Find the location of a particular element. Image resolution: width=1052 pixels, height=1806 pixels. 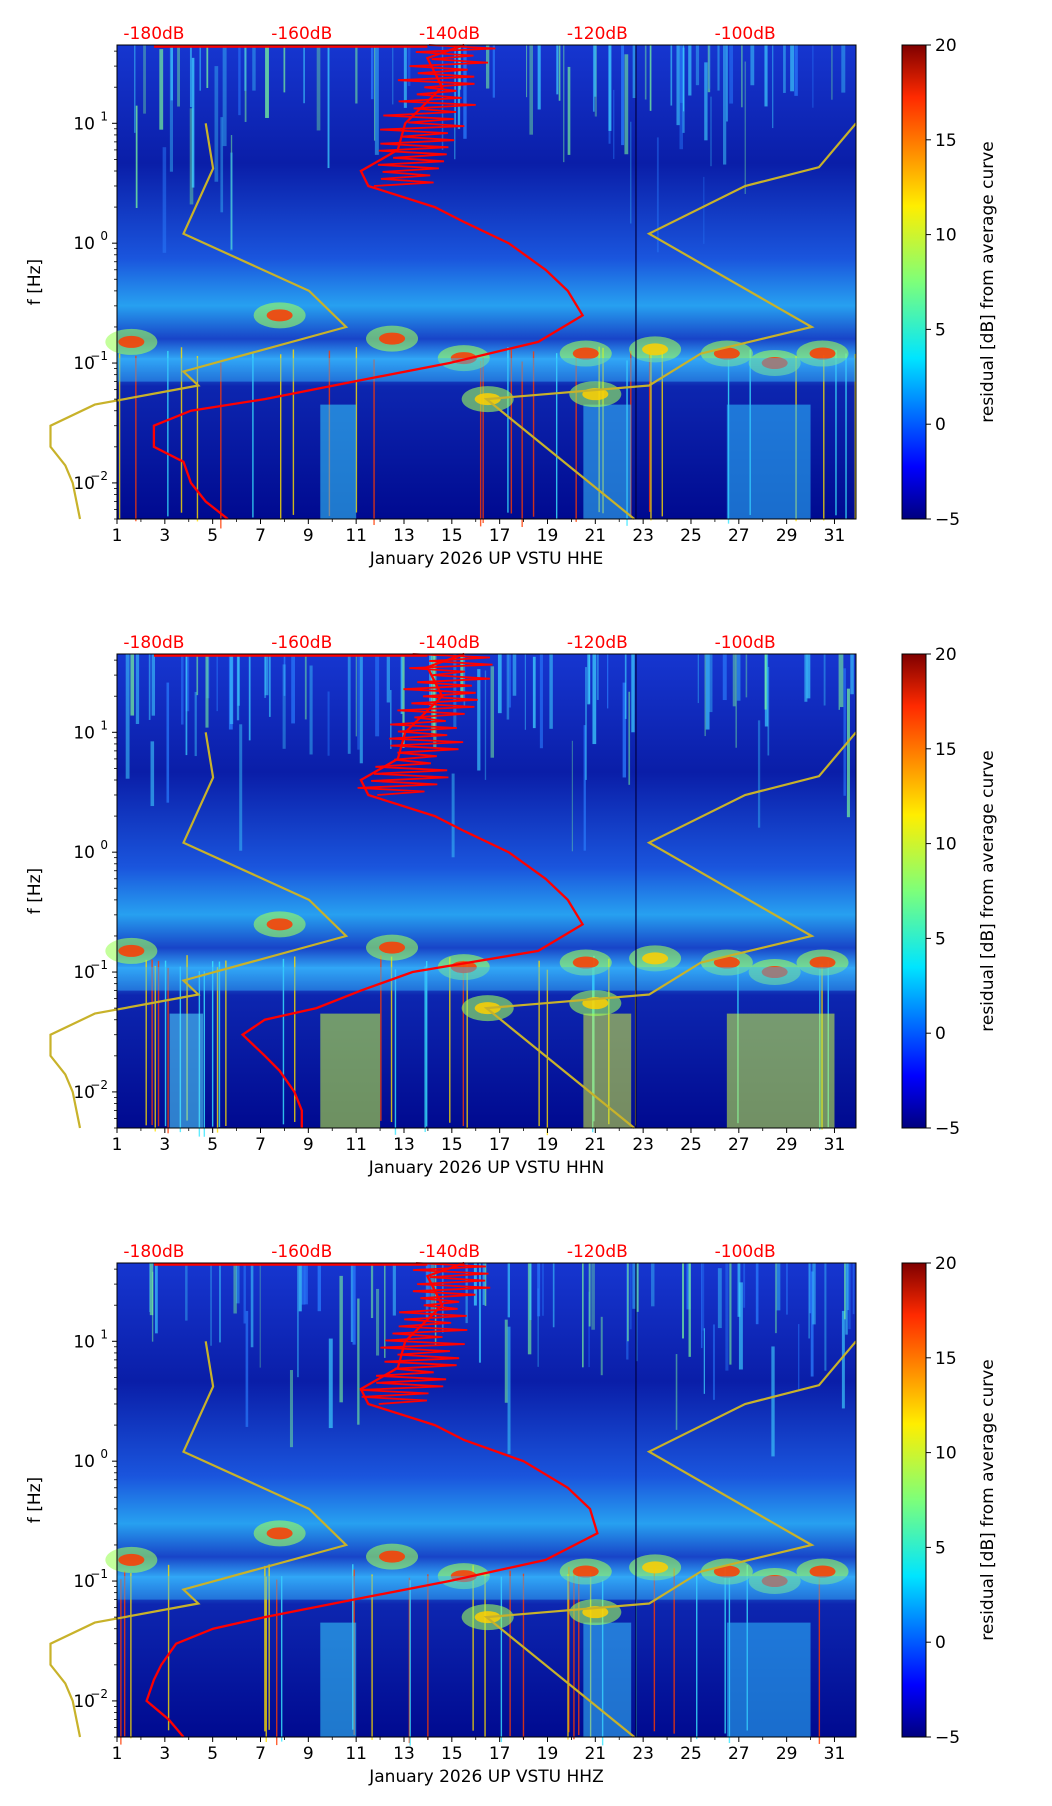

x-tick-label: 19 is located at coordinates (548, 1145).